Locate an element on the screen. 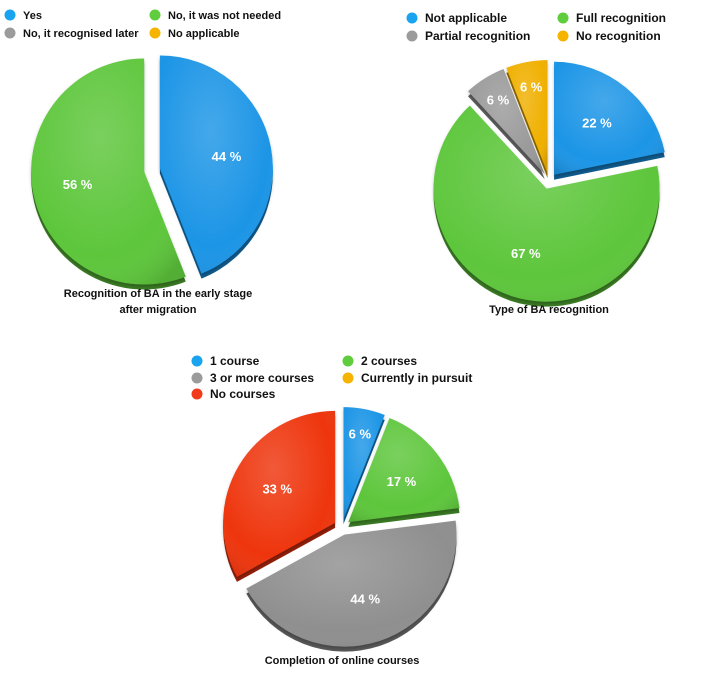 The image size is (705, 686). legend-label: Partial recognition is located at coordinates (477, 36).